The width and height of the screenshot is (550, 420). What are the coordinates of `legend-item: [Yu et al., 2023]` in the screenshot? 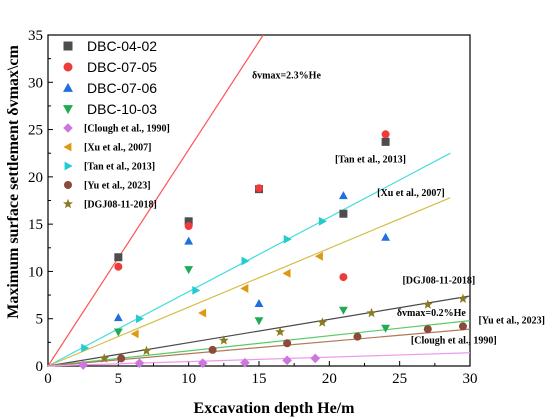 It's located at (107, 186).